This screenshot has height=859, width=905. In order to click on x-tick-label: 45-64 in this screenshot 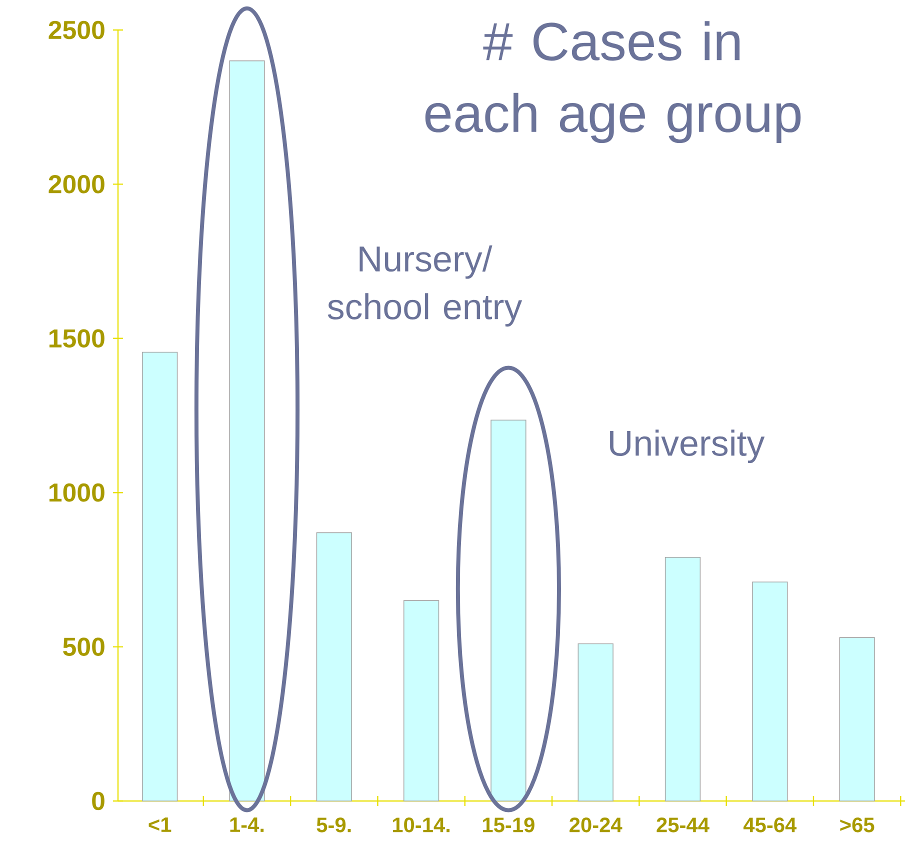, I will do `click(770, 825)`.